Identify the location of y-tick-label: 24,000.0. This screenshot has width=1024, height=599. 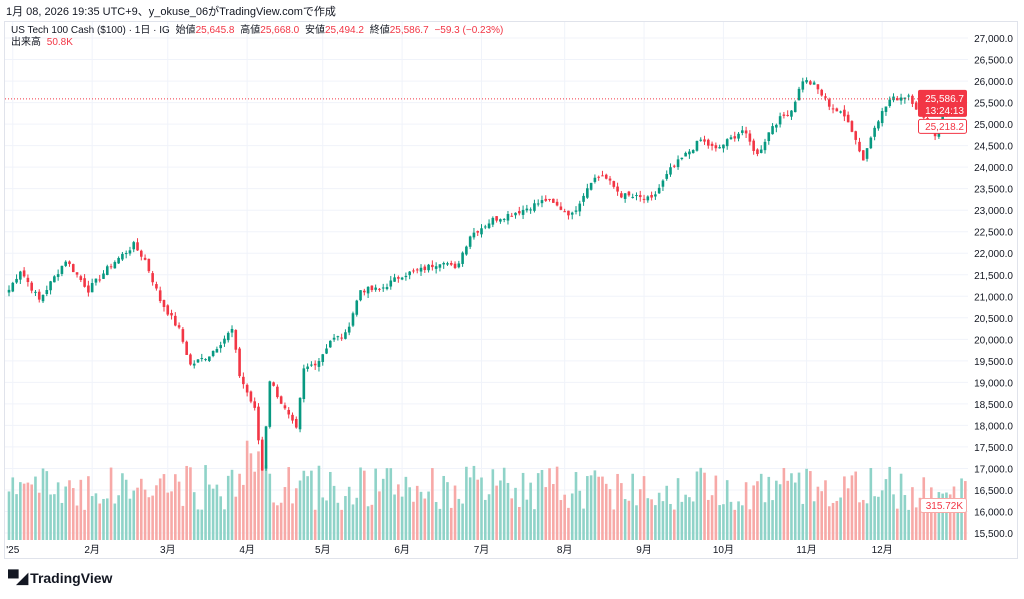
(993, 168).